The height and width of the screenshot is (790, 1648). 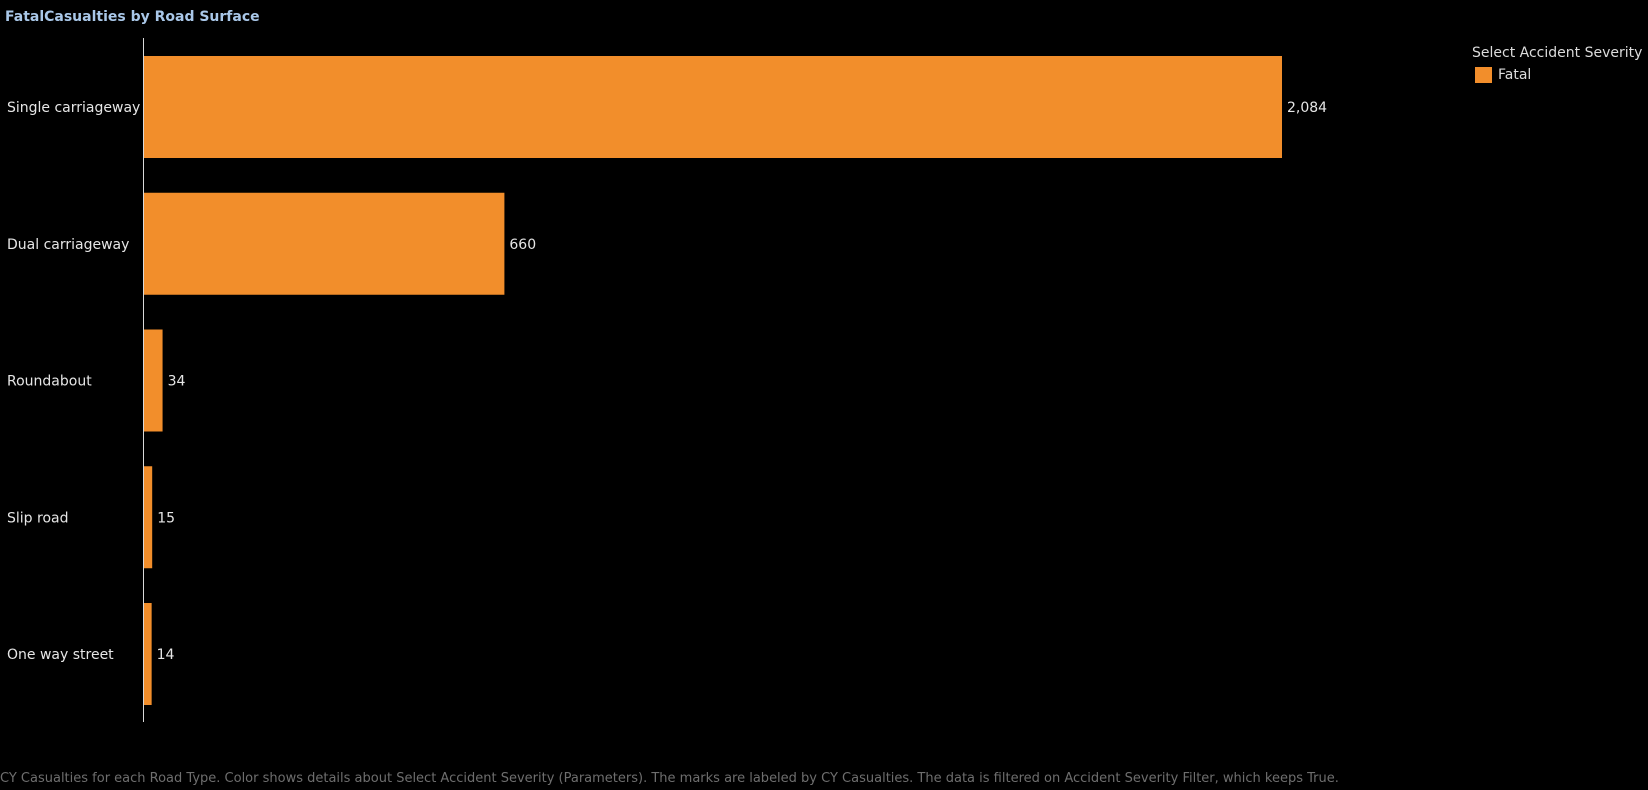 What do you see at coordinates (68, 245) in the screenshot?
I see `category-label-dual-carriageway: Dual carriageway` at bounding box center [68, 245].